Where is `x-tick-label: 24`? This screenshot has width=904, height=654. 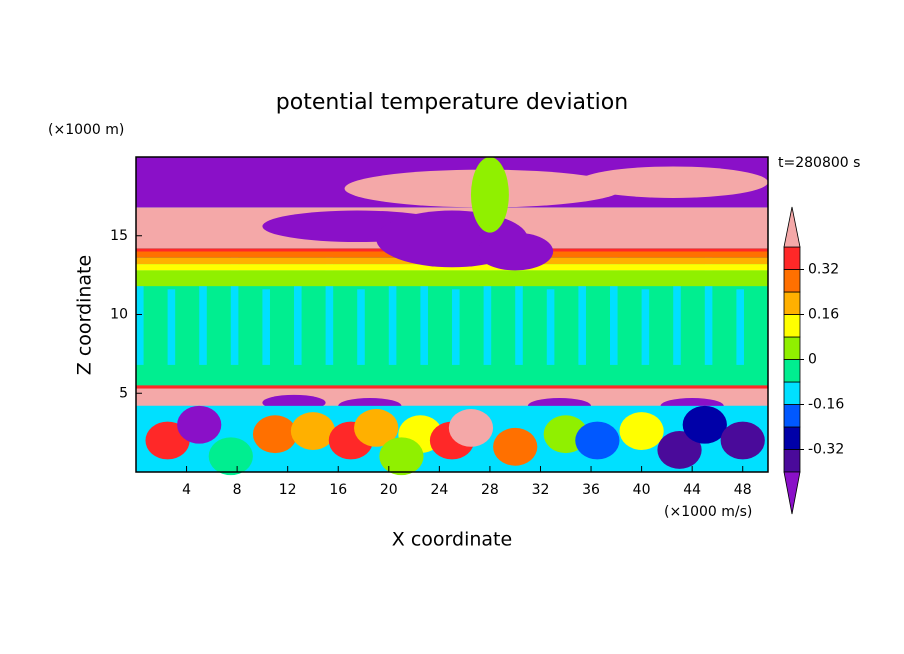
x-tick-label: 24 is located at coordinates (439, 490).